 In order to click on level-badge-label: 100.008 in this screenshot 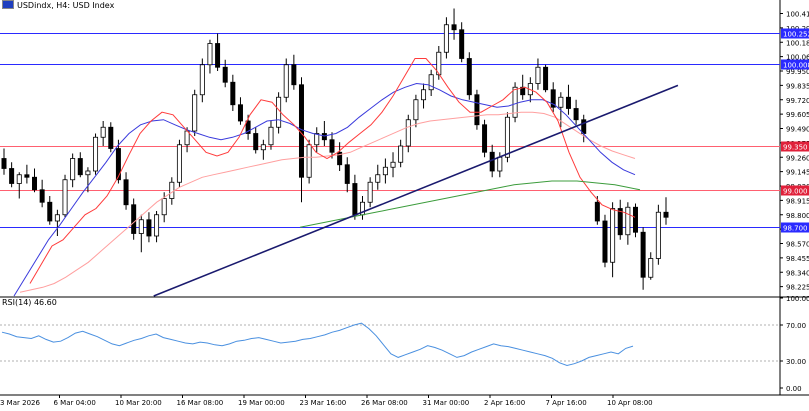, I will do `click(796, 66)`.